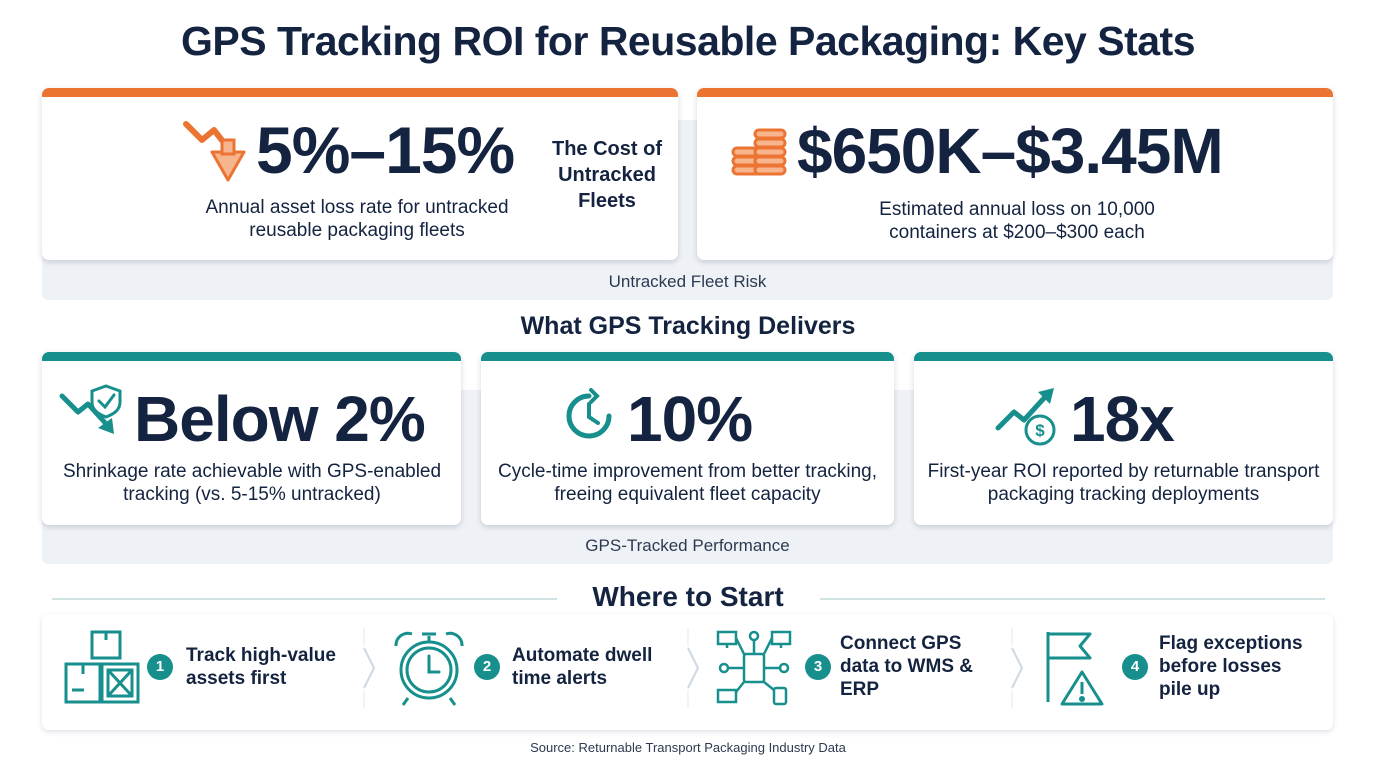  What do you see at coordinates (1231, 666) in the screenshot?
I see `step-4-text: Flag exceptions before losses pile up` at bounding box center [1231, 666].